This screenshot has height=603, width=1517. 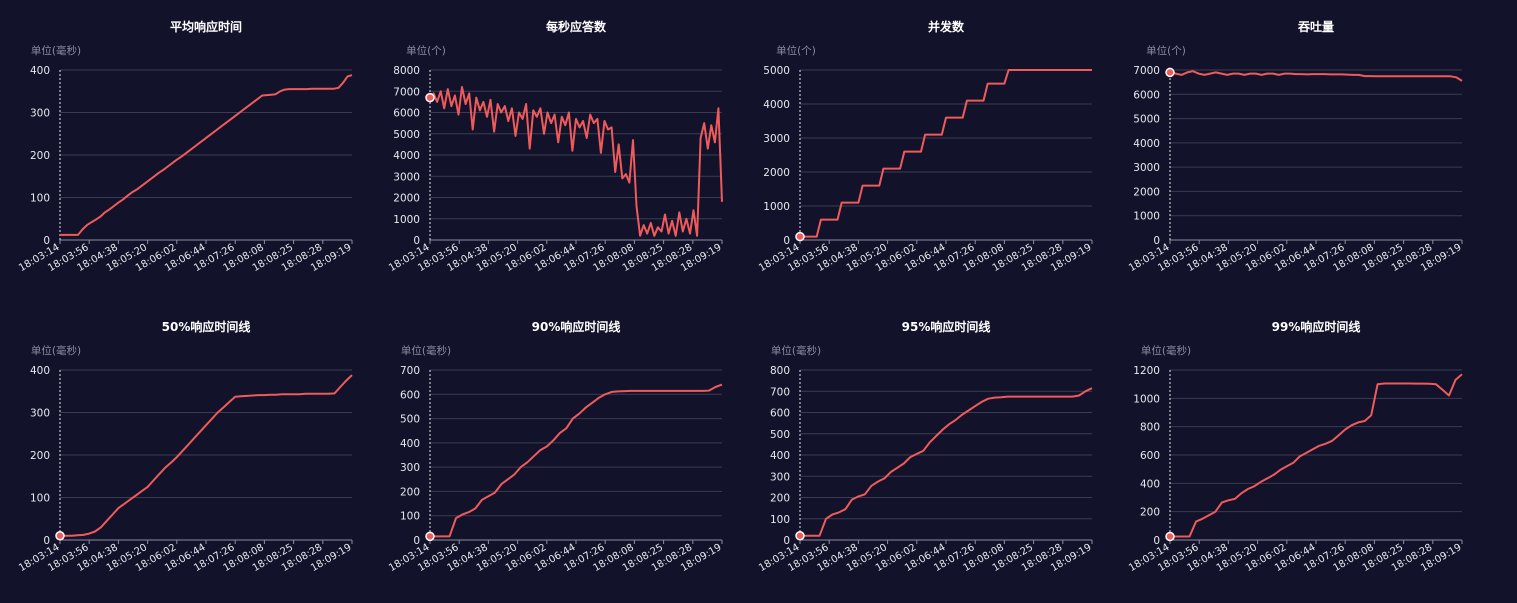 I want to click on chart-title: 95%响应时间线, so click(x=946, y=326).